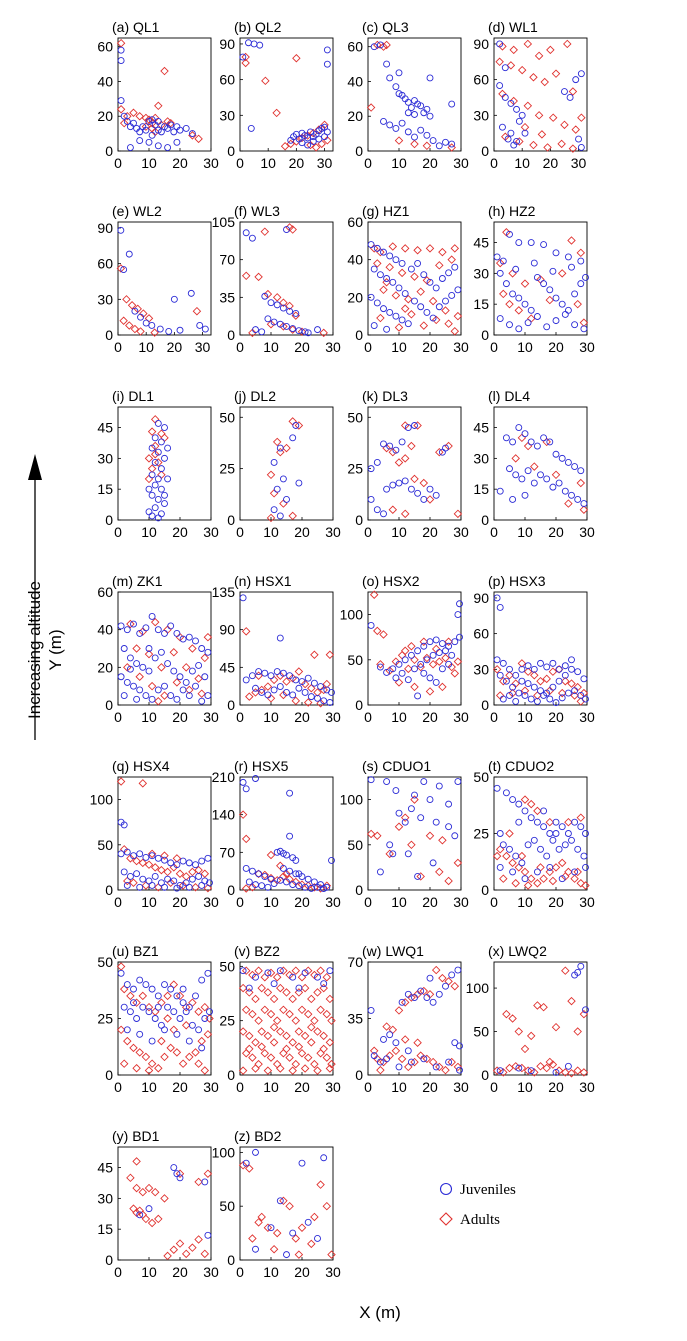 This screenshot has height=1341, width=687. Describe the element at coordinates (408, 279) in the screenshot. I see `panel-7: (g) HZ1 0 10 20 30 0 20 40 60` at that location.